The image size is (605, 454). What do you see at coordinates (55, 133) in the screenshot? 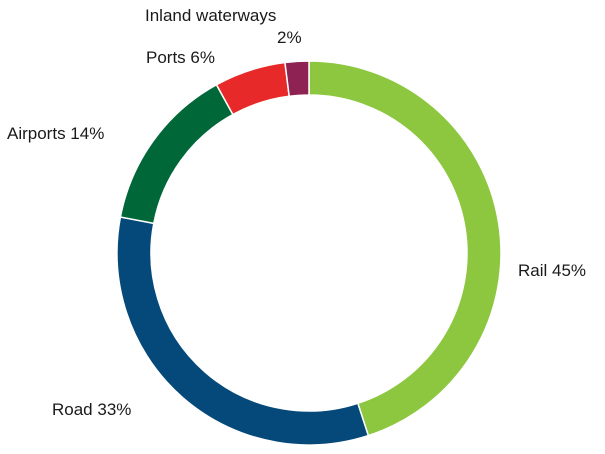
I see `label-airports: Airports 14%` at bounding box center [55, 133].